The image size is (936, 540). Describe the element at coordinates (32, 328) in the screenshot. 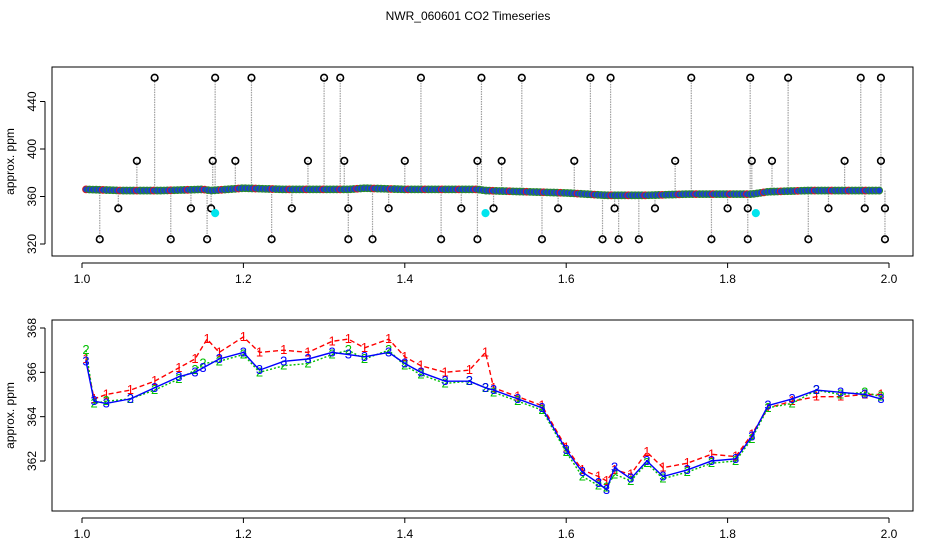

I see `y-tick-label: 368` at that location.